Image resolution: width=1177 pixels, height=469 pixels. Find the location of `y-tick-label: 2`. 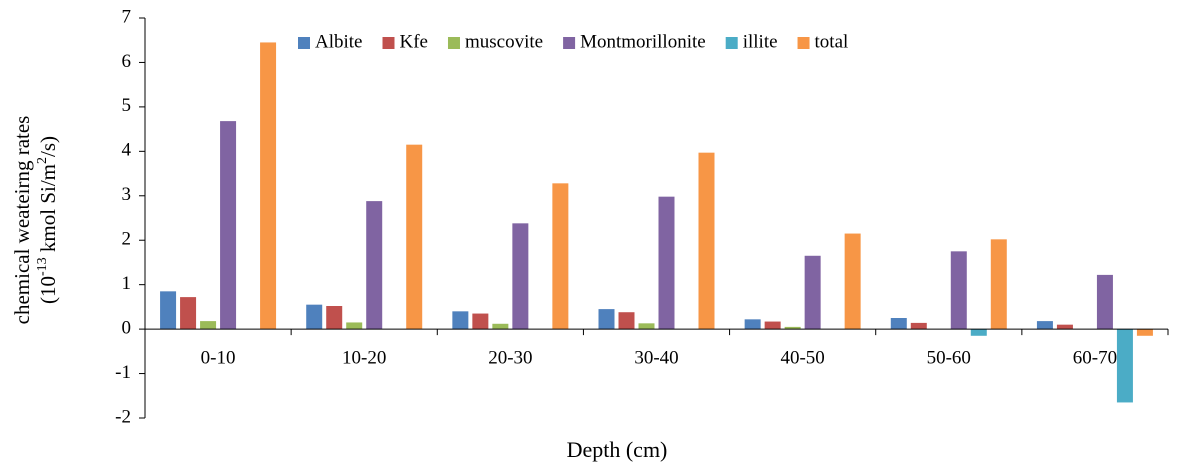

y-tick-label: 2 is located at coordinates (127, 239).